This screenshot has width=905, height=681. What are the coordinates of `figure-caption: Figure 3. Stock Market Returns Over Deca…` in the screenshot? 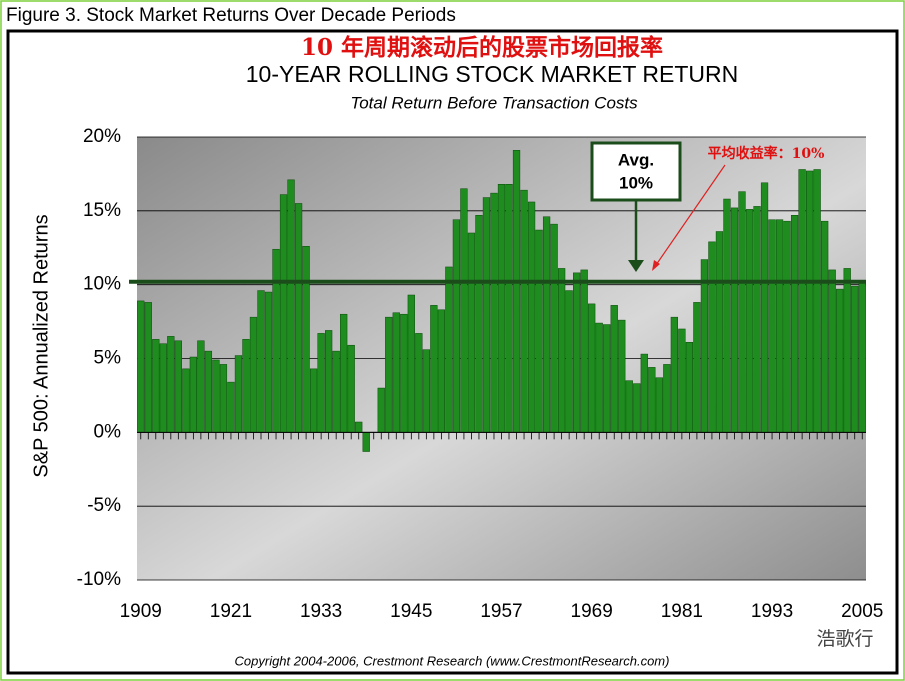 It's located at (231, 15).